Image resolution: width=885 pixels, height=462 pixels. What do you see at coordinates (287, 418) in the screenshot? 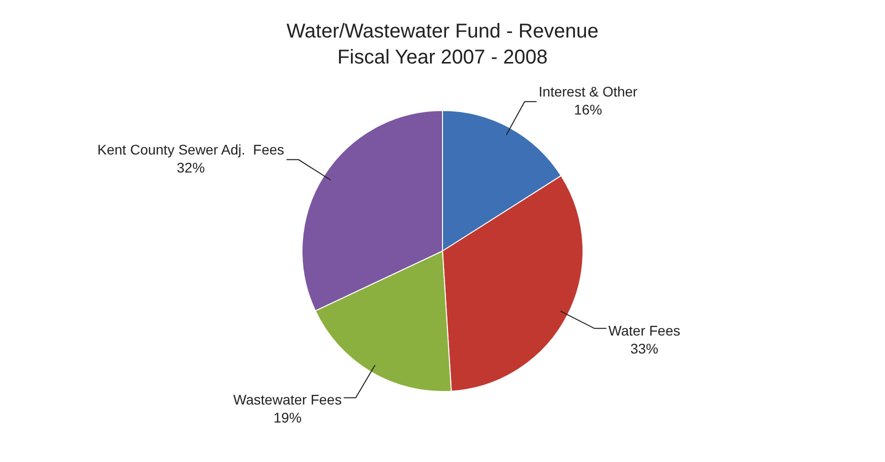
I see `data-label: 19%` at bounding box center [287, 418].